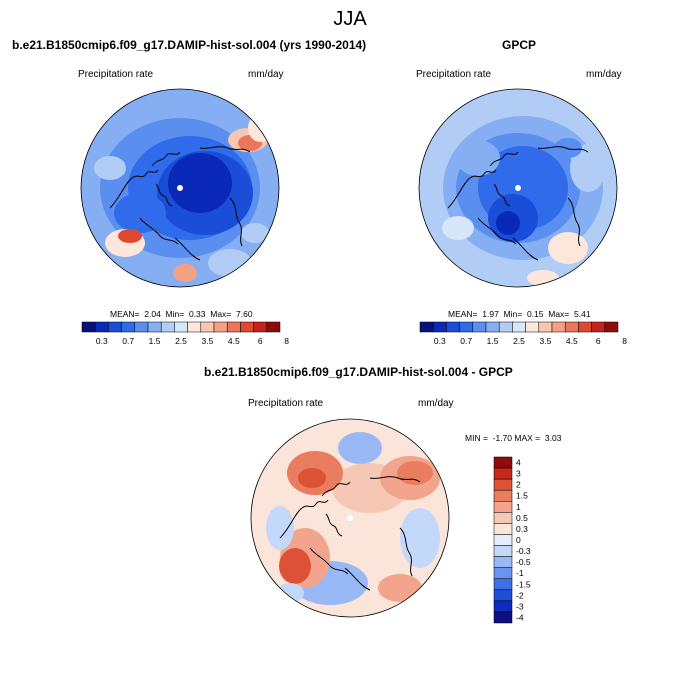  Describe the element at coordinates (476, 438) in the screenshot. I see `panel3-min-label: MIN =` at that location.